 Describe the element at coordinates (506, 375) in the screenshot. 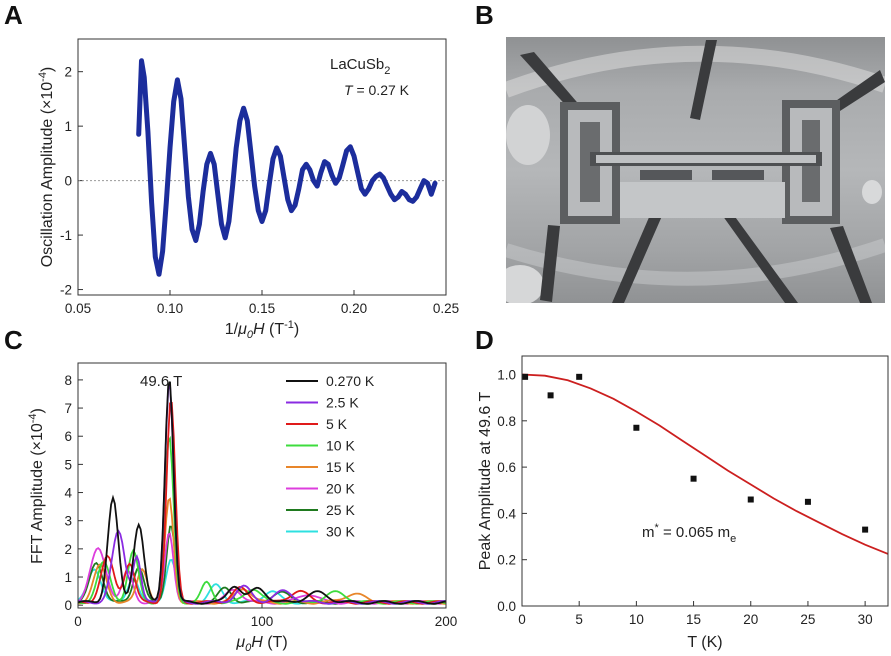

I see `panel-d-y-tick-label: 1.0` at that location.